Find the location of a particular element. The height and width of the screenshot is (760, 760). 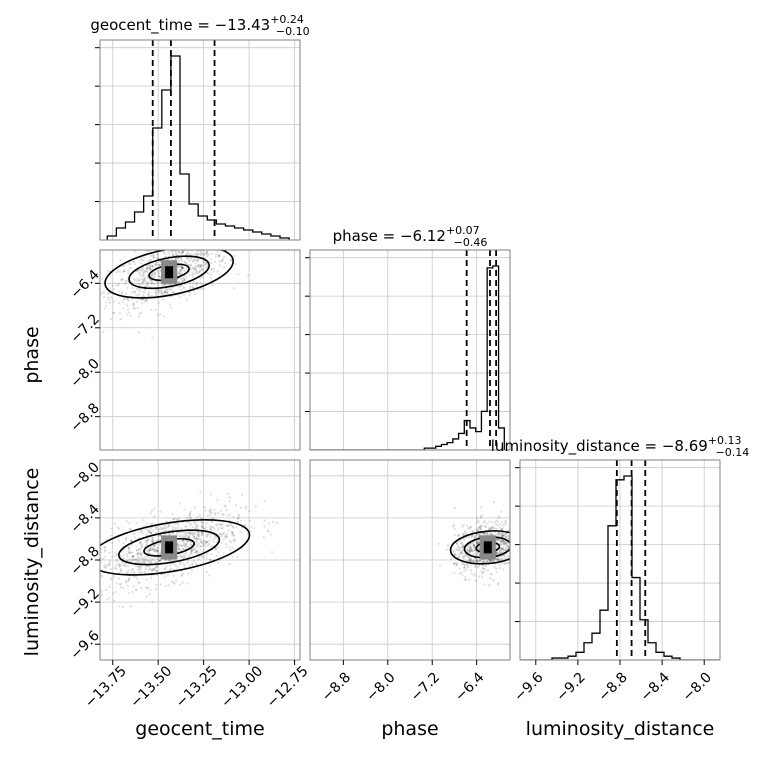

xtick-label-luminosity-distance: −8.4 is located at coordinates (655, 686).